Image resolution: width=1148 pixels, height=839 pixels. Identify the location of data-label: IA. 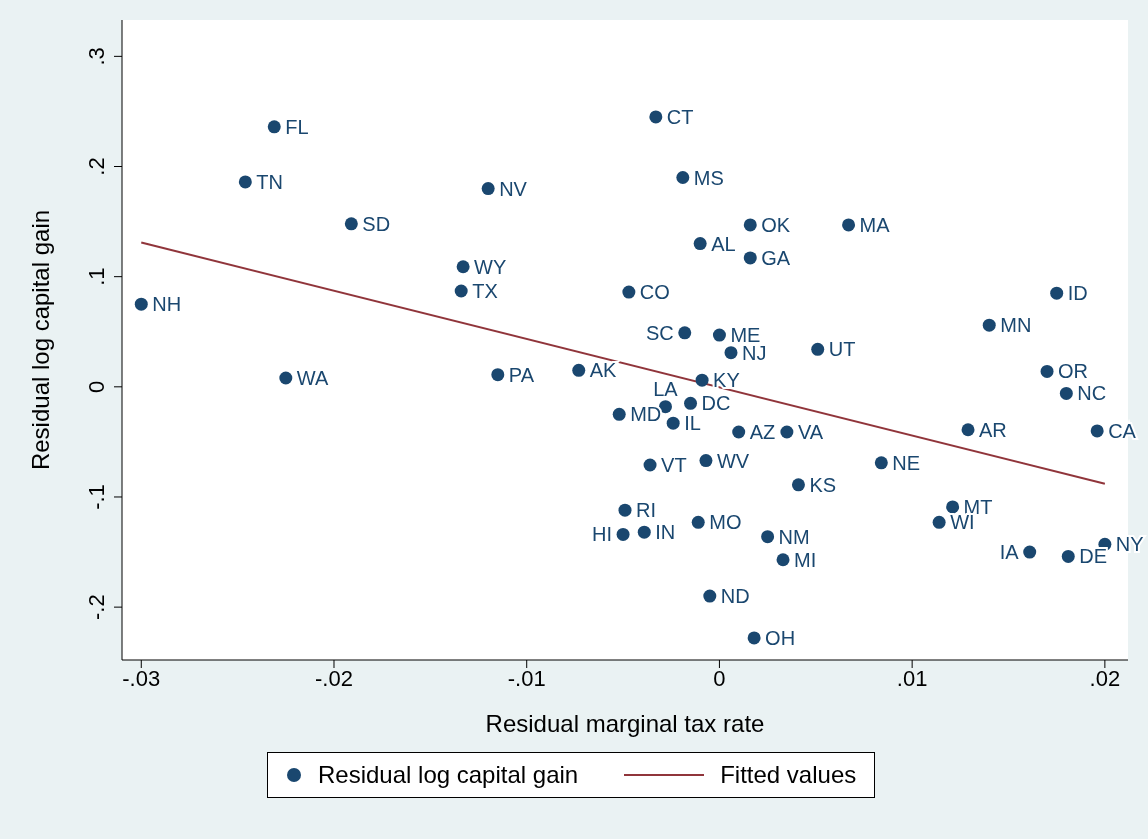
(1009, 552).